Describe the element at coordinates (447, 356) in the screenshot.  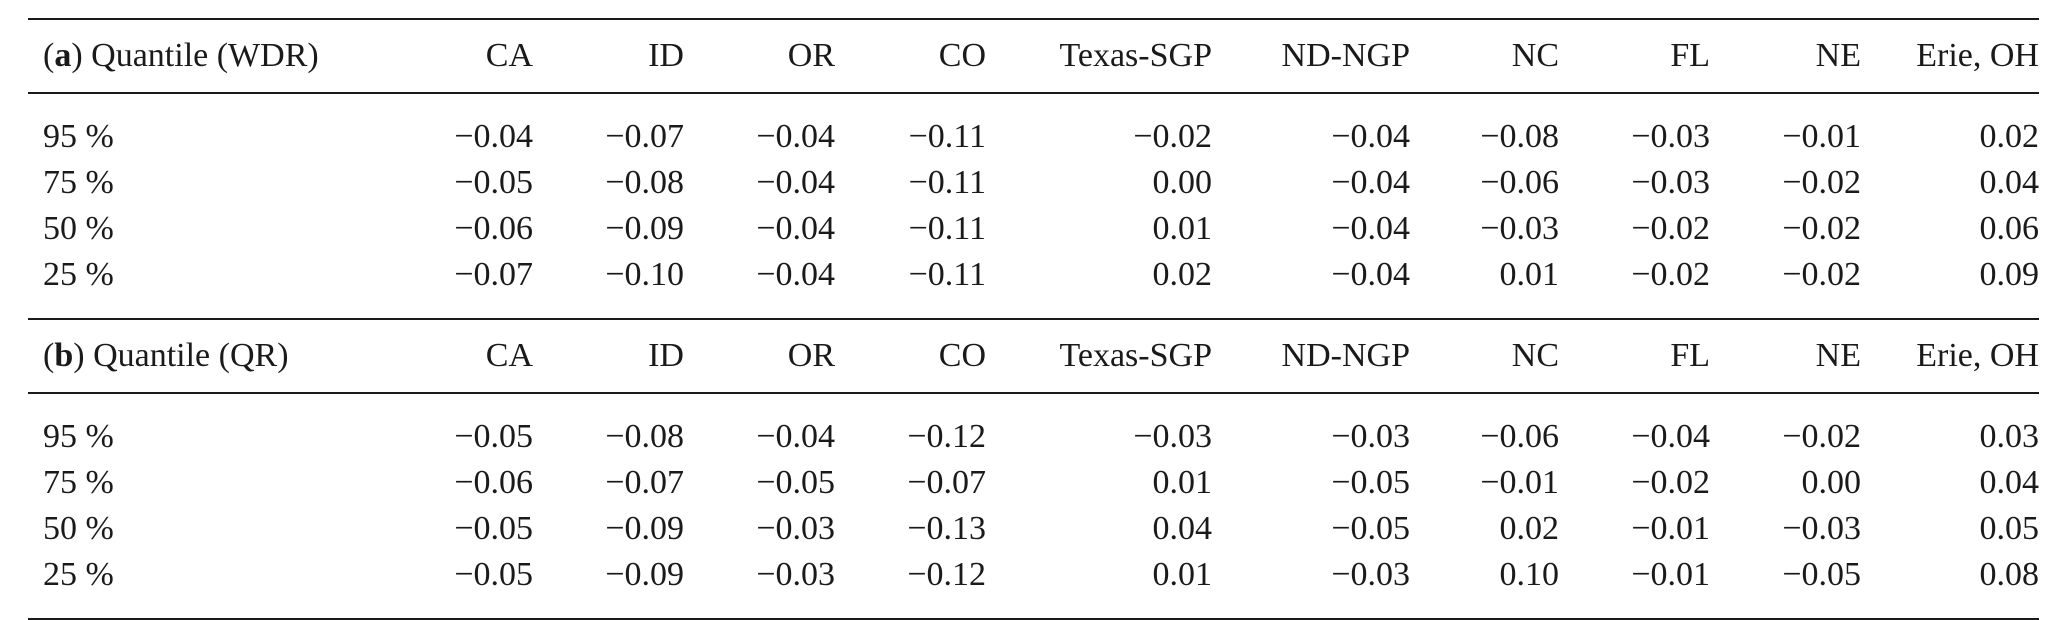
I see `column-header: CA` at that location.